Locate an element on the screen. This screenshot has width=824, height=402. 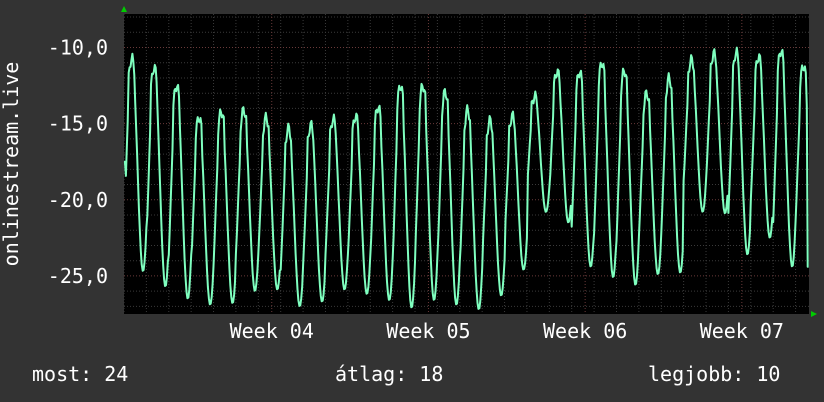
x-axis-ticks: Week 04 Week 05 Week 06 Week 07 is located at coordinates (507, 331).